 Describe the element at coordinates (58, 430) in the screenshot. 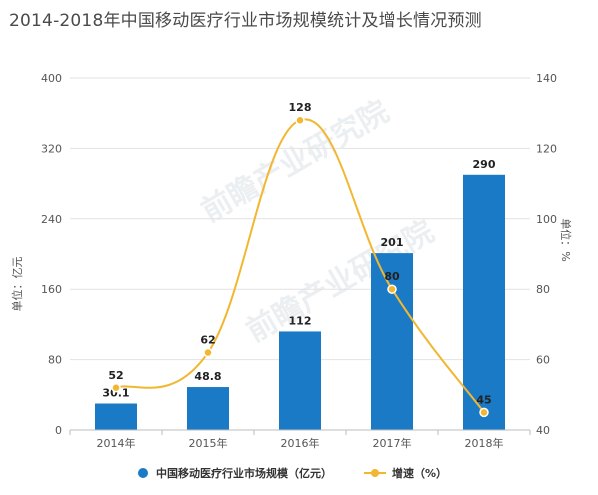

I see `y-left-tick-label: 0` at that location.